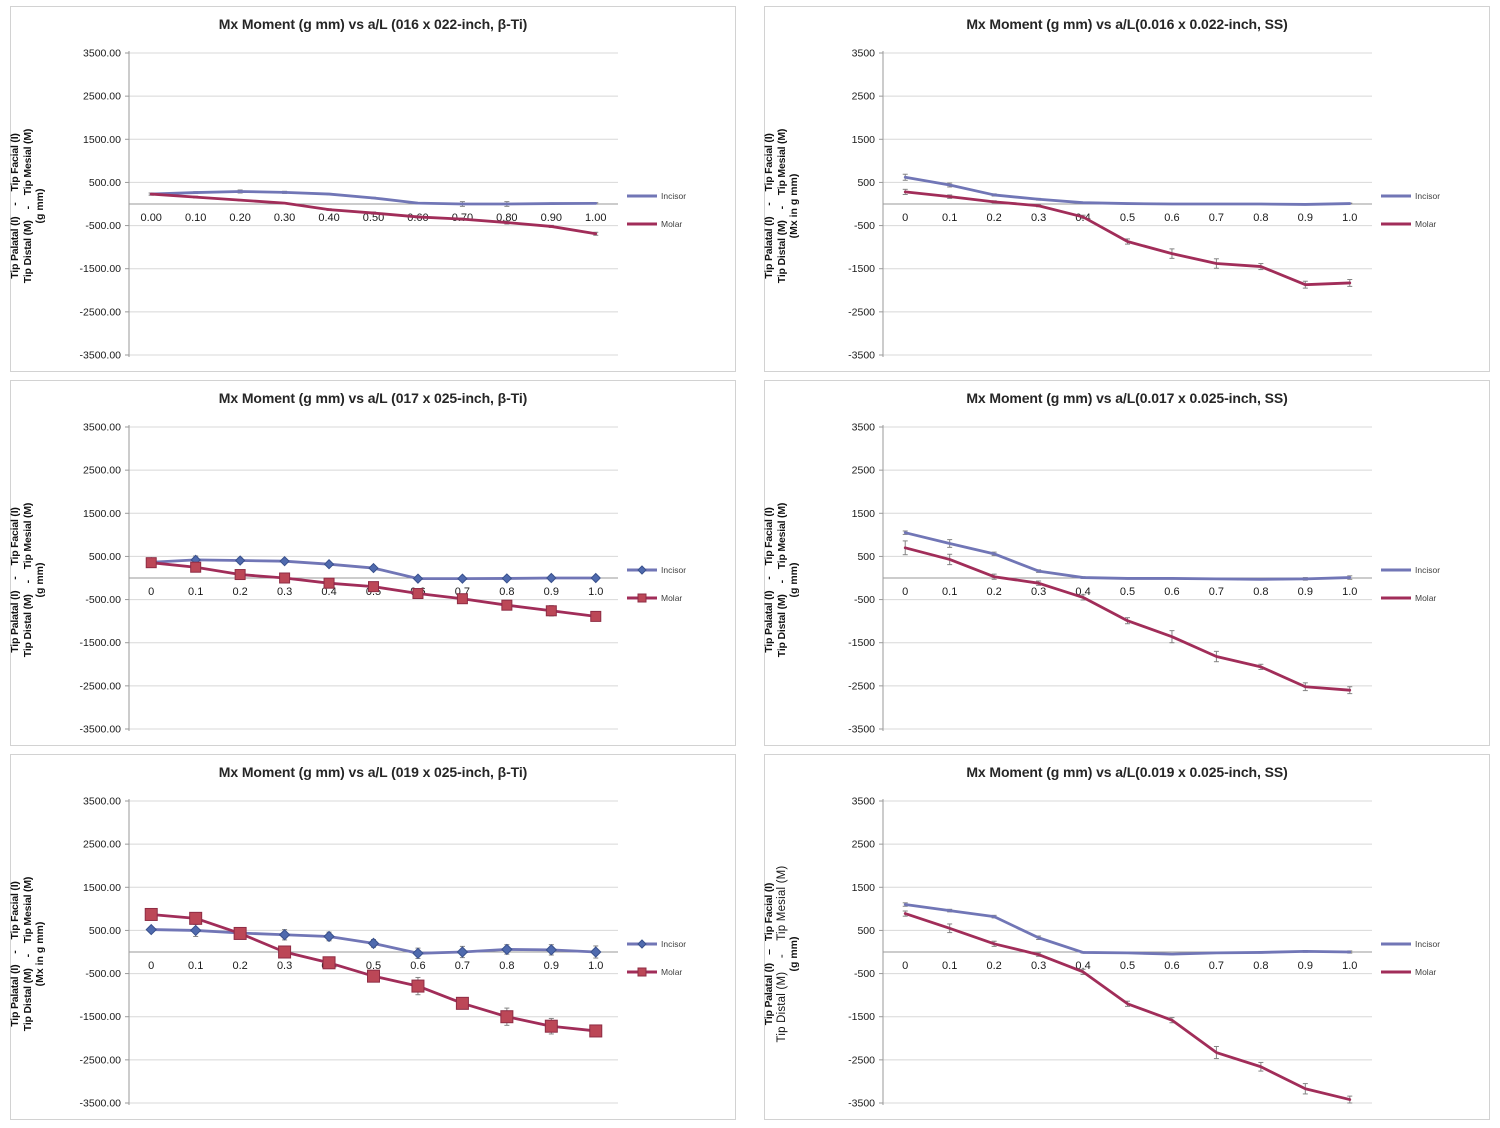 The image size is (1500, 1128). Describe the element at coordinates (373, 218) in the screenshot. I see `svg-text: 0.50` at that location.